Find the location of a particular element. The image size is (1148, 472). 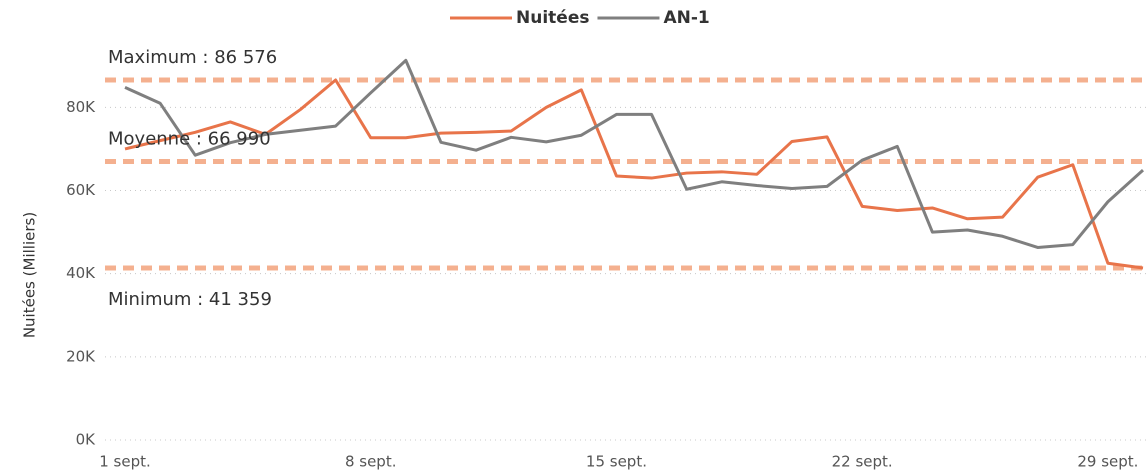

y-tick-label: 80K is located at coordinates (81, 107).